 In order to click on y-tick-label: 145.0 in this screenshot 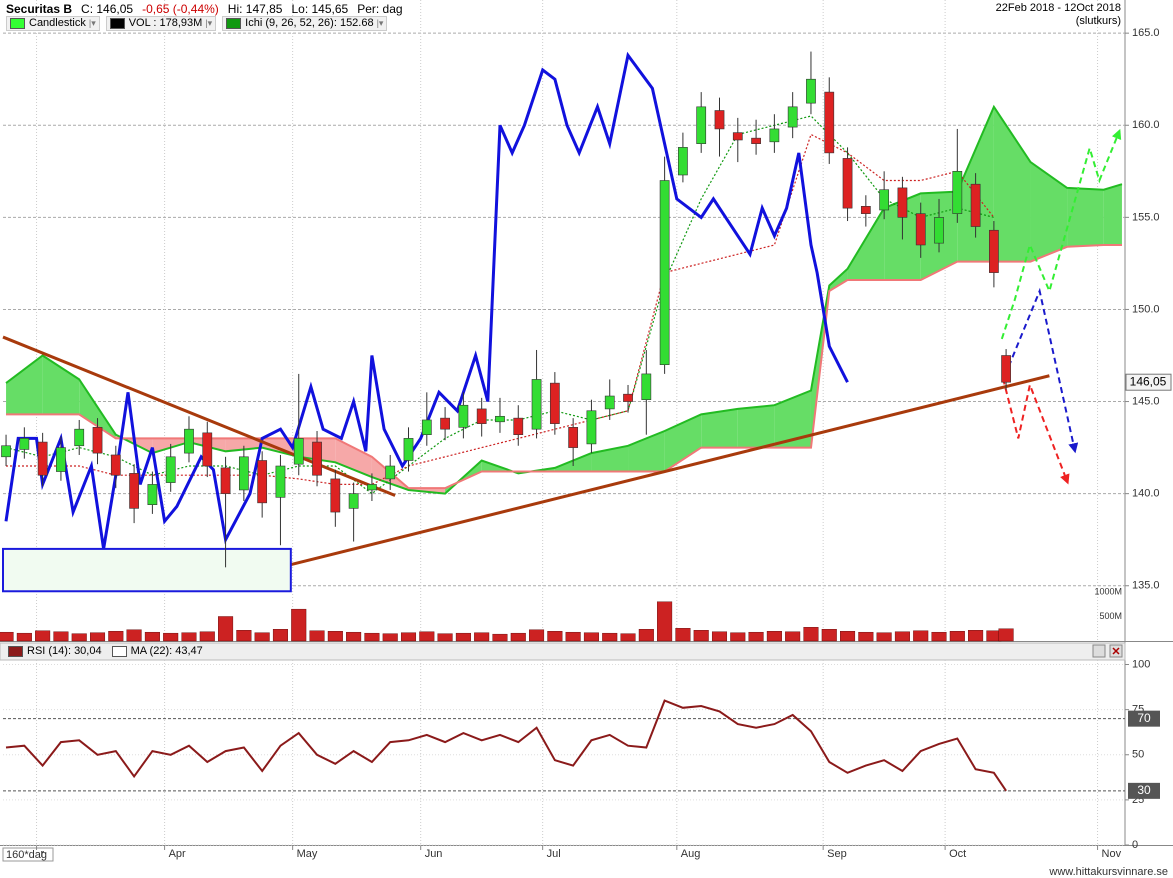, I will do `click(1146, 401)`.